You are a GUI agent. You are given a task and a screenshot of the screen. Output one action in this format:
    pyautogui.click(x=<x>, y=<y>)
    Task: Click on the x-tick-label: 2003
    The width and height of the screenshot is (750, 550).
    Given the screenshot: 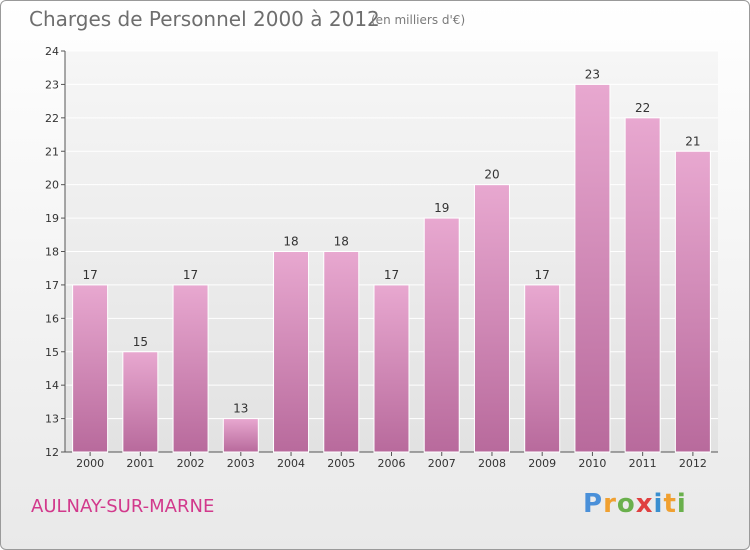 What is the action you would take?
    pyautogui.click(x=241, y=463)
    